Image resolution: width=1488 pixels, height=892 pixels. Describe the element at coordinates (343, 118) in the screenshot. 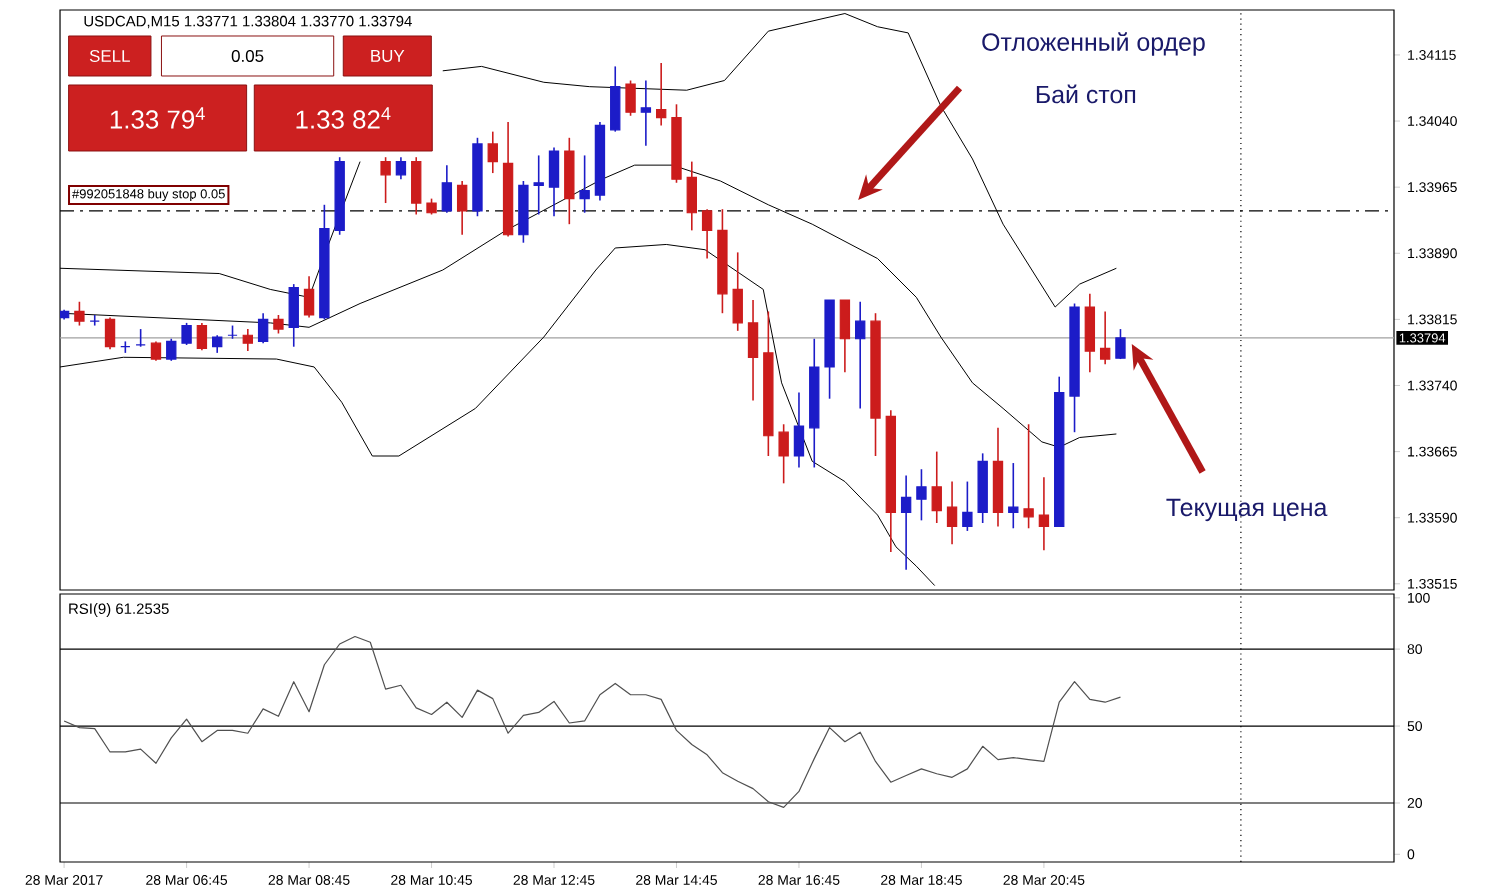

I see `annotation: 1.33 82$^{4}$` at that location.